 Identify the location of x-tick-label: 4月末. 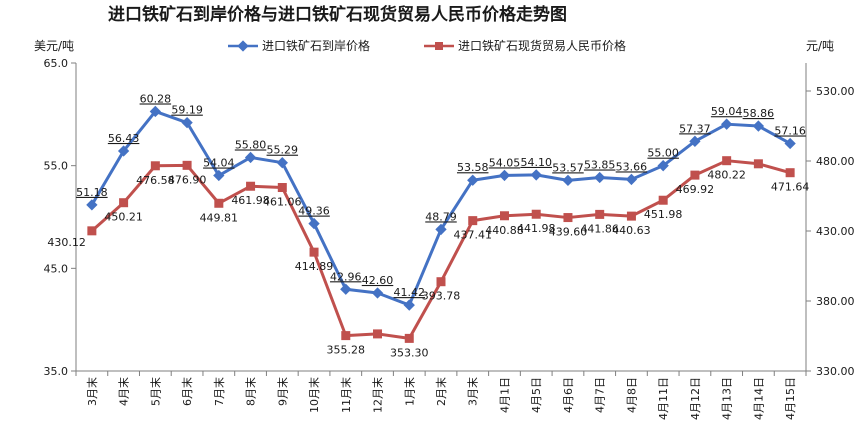
(124, 391).